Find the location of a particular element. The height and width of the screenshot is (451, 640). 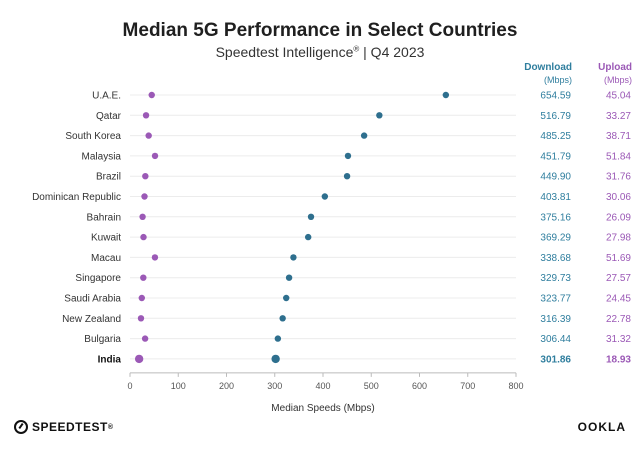

upload-value: 33.27 is located at coordinates (618, 116).